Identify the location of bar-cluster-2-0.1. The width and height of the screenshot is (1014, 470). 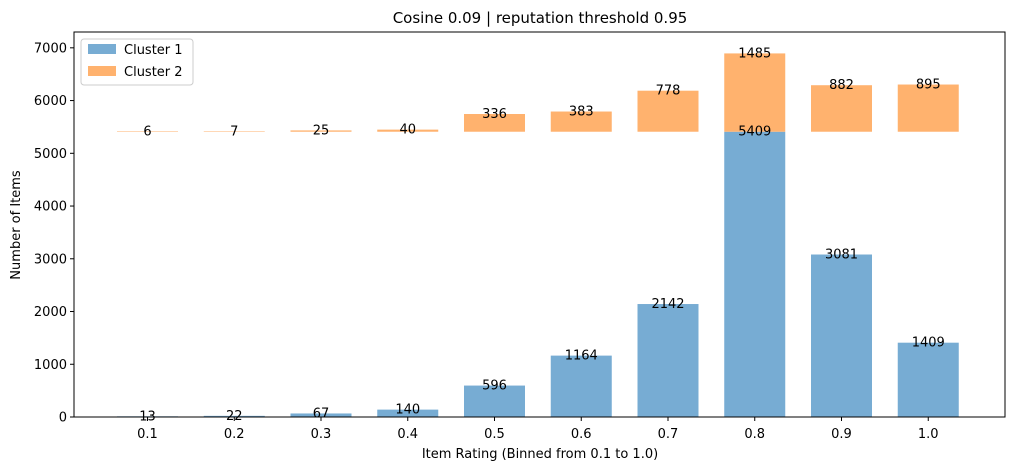
(147, 131).